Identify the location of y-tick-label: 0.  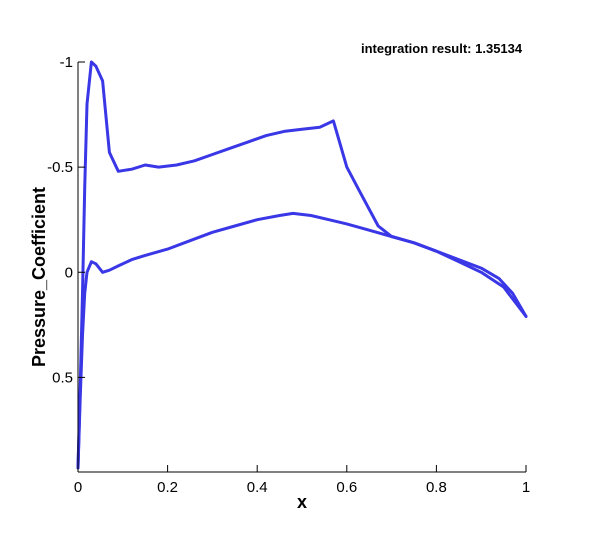
(69, 272).